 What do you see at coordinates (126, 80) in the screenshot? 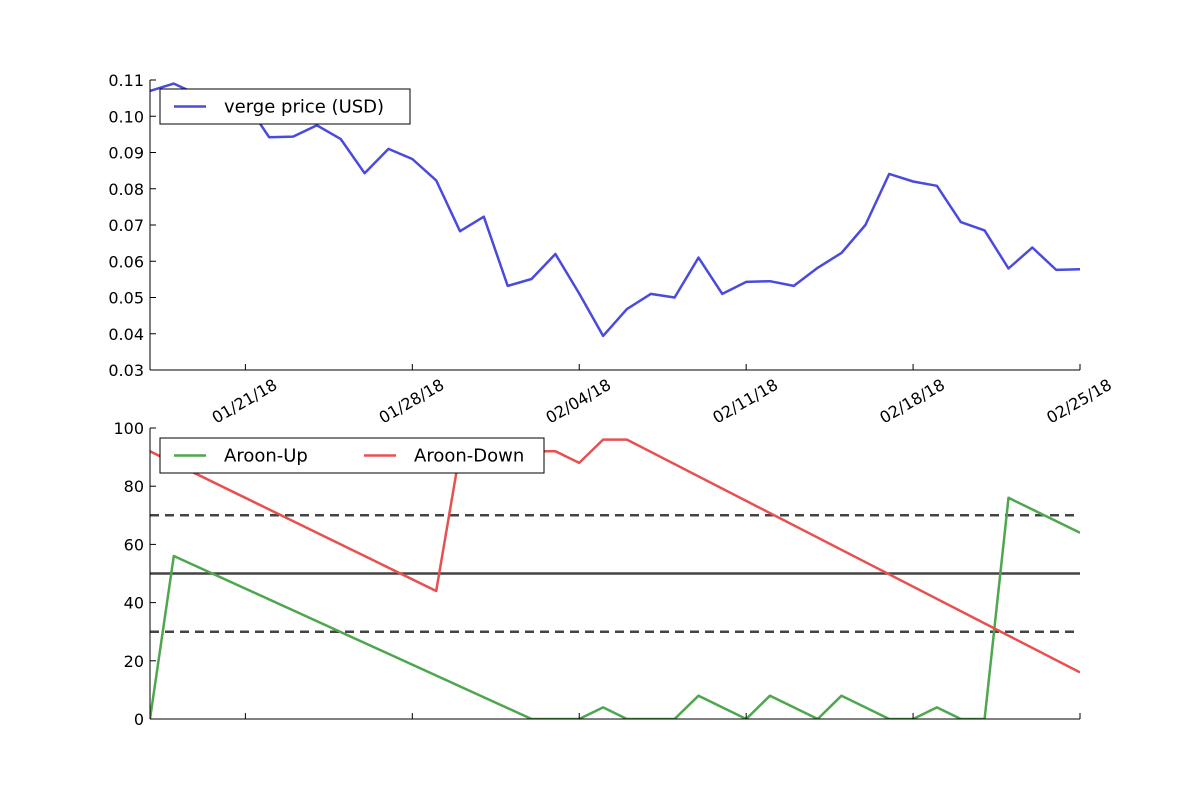
I see `y-tick-label: 0.11` at bounding box center [126, 80].